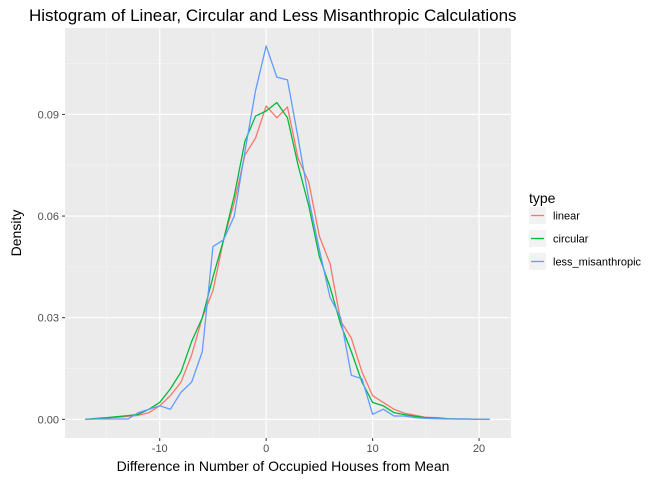 The width and height of the screenshot is (672, 480). Describe the element at coordinates (48, 217) in the screenshot. I see `y-tick-label: 0.06` at that location.